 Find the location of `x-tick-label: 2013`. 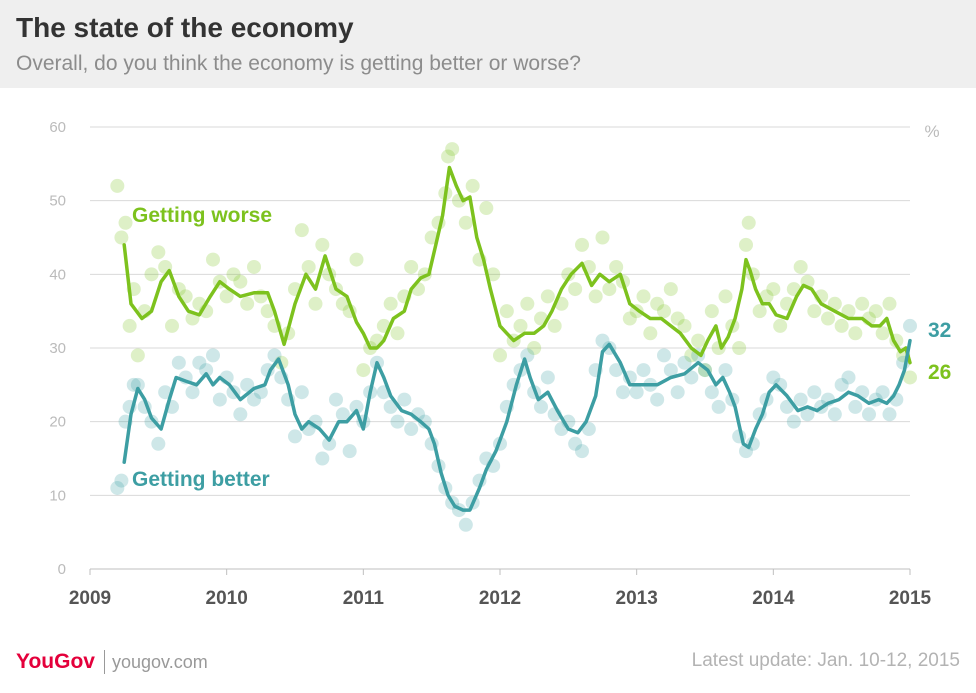

x-tick-label: 2013 is located at coordinates (637, 598).